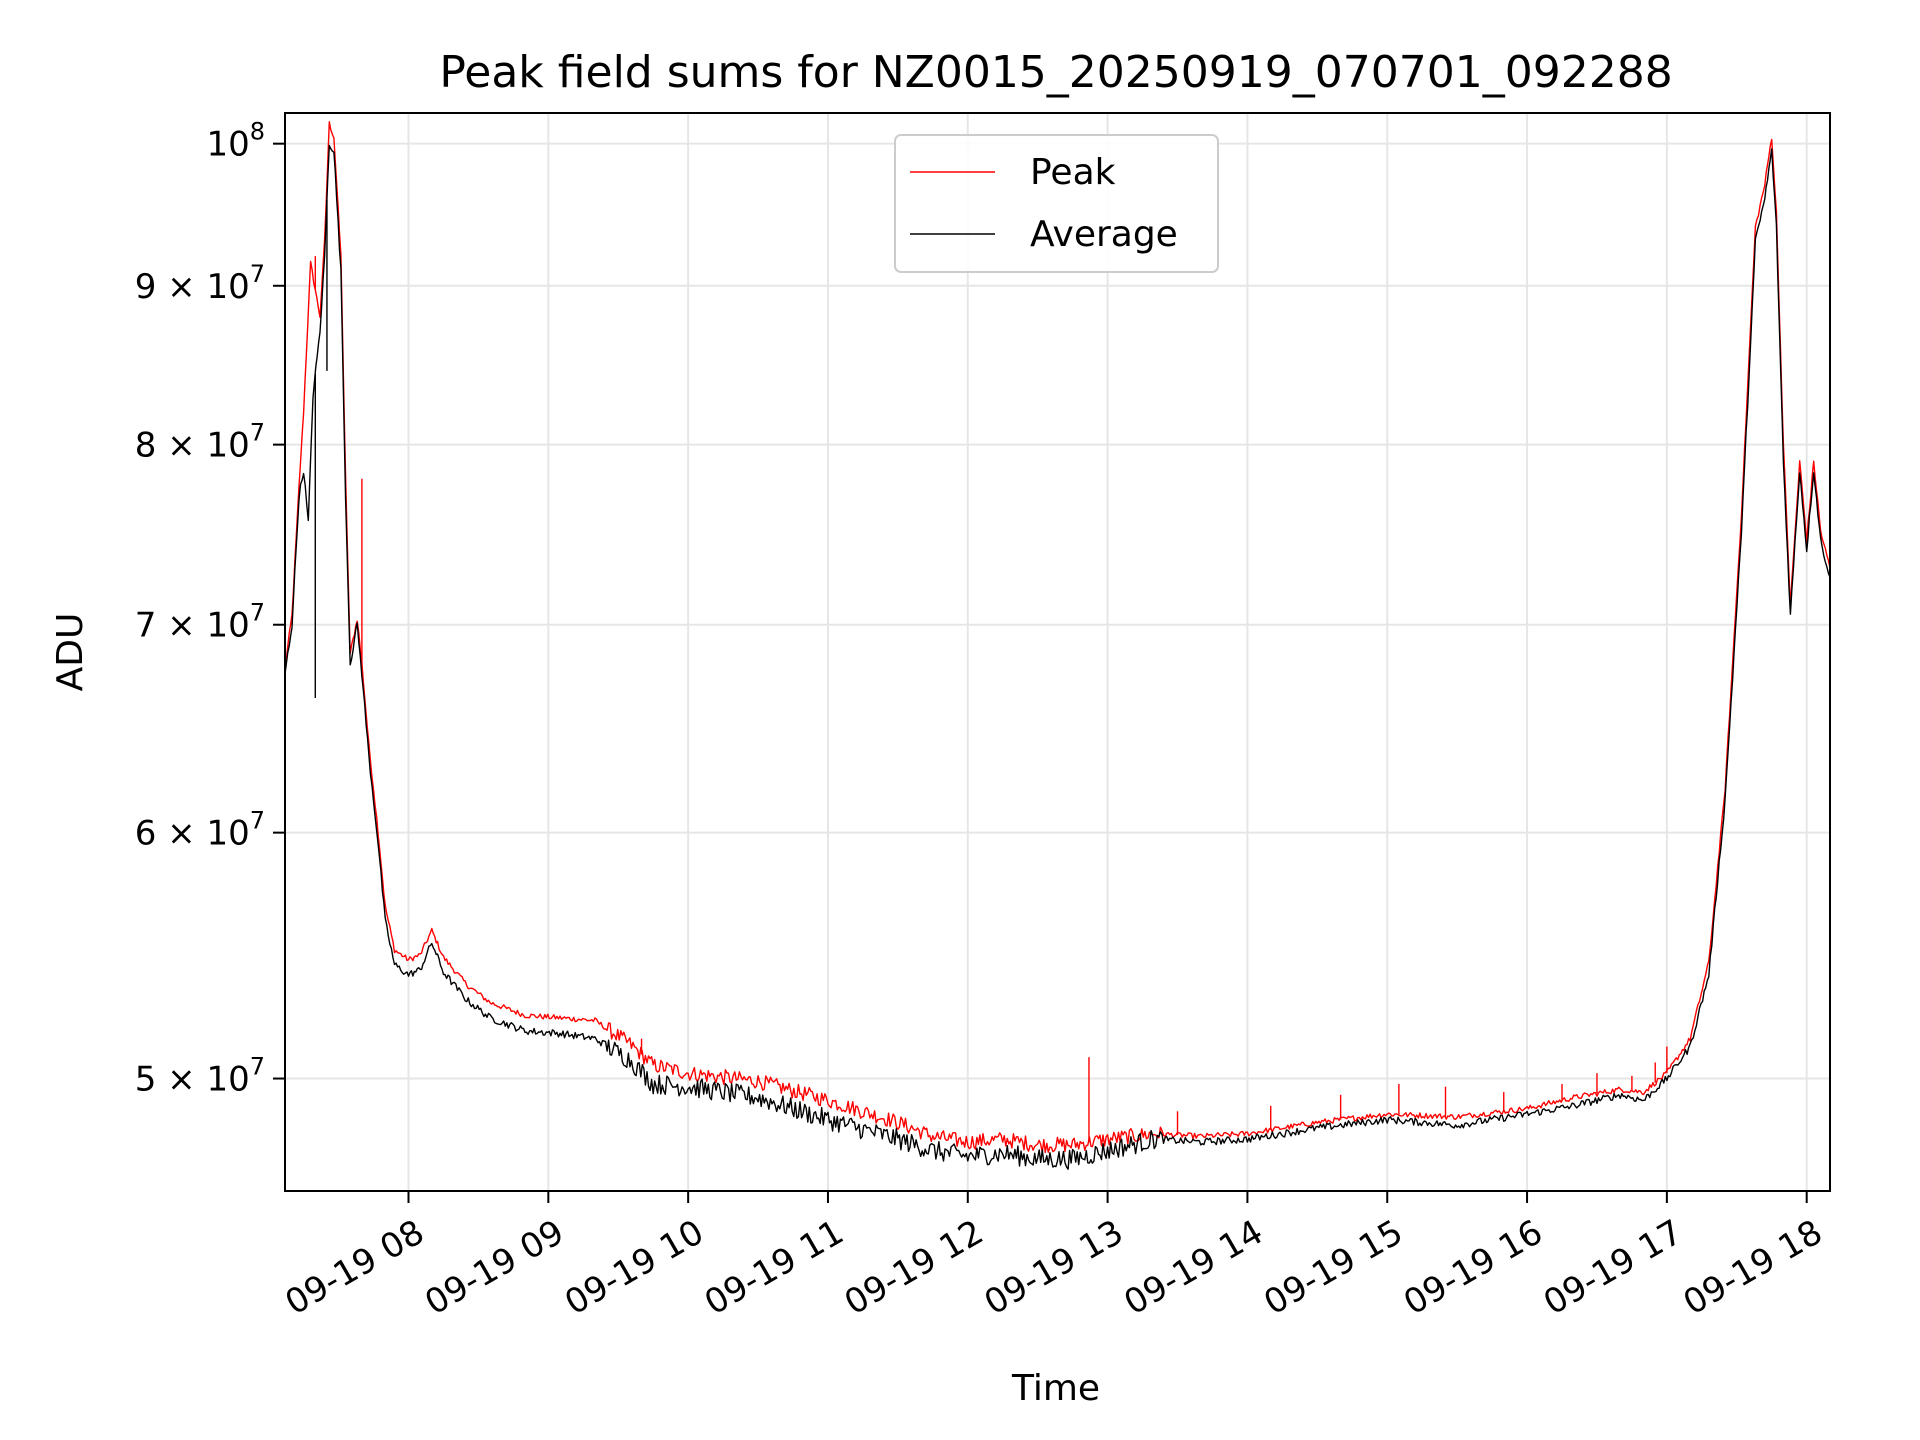 The image size is (1920, 1440). I want to click on y-tick-base: 10, so click(227, 145).